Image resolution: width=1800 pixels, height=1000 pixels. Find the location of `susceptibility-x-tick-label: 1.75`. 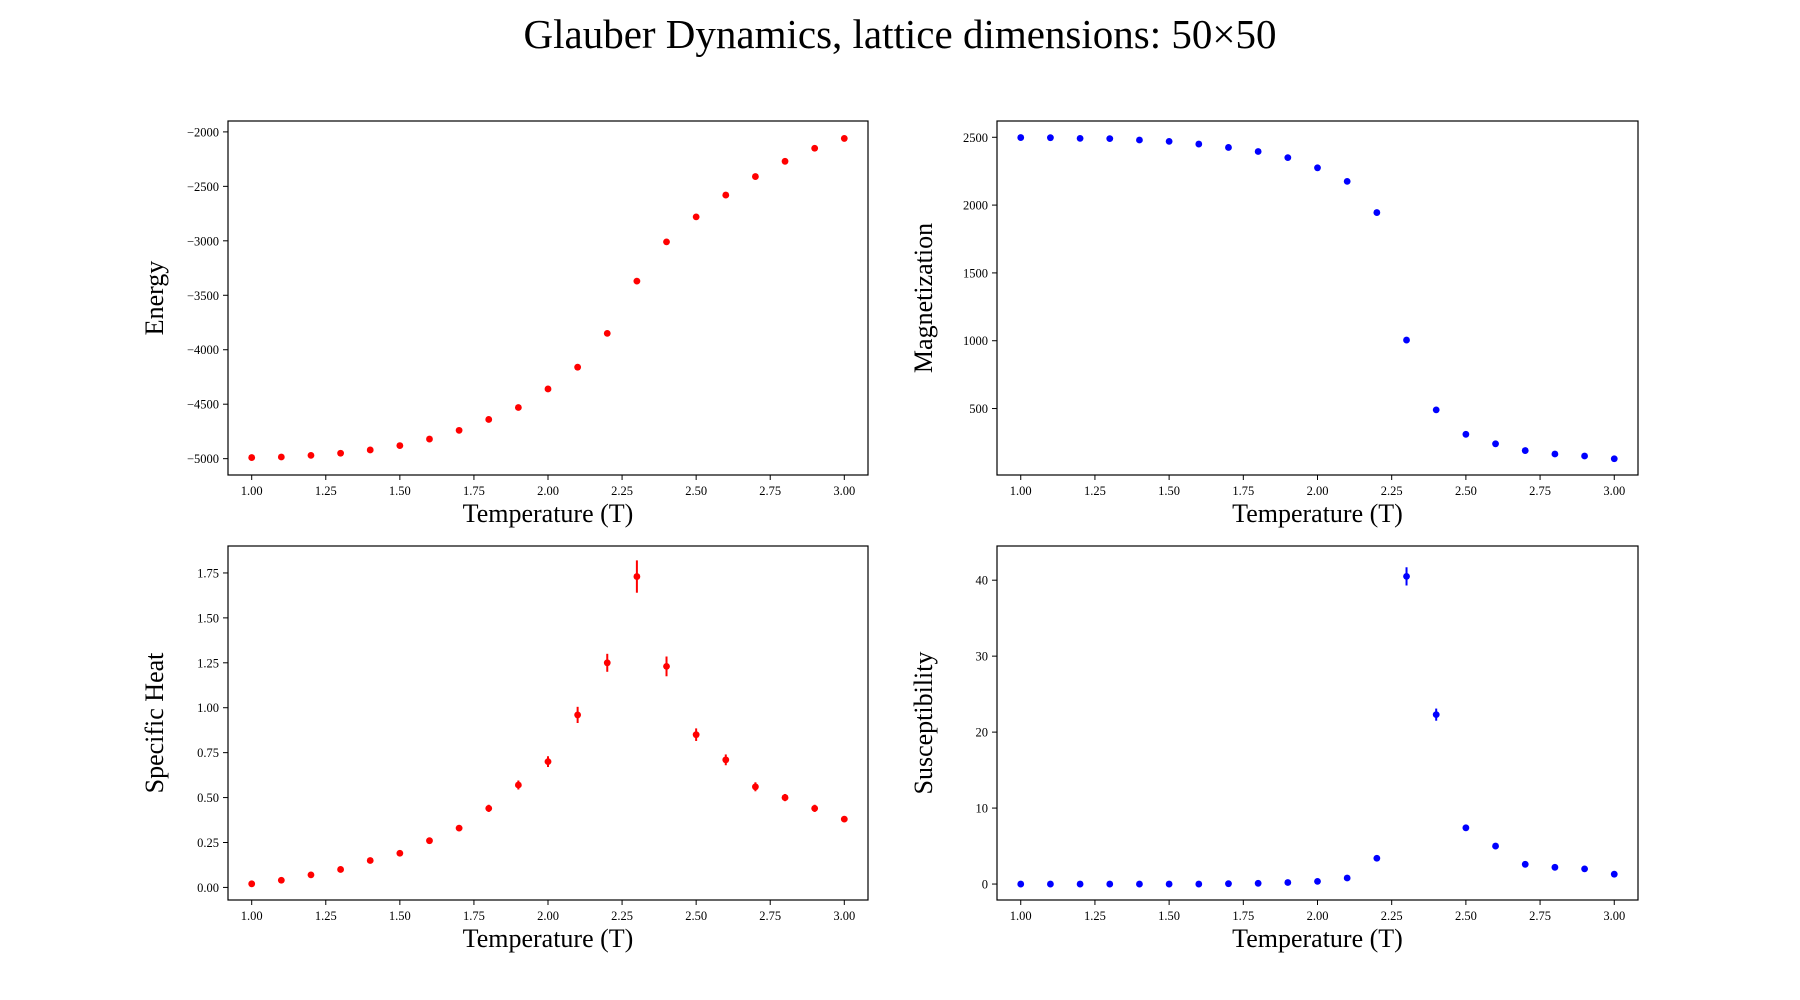

susceptibility-x-tick-label: 1.75 is located at coordinates (1243, 916).